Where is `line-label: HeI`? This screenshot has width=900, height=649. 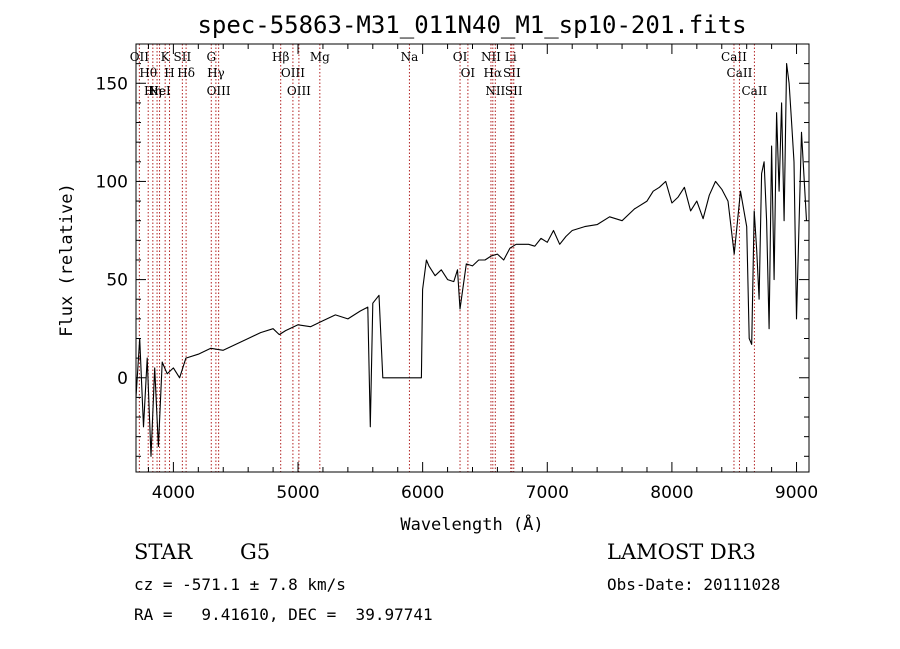 line-label: HeI is located at coordinates (159, 91).